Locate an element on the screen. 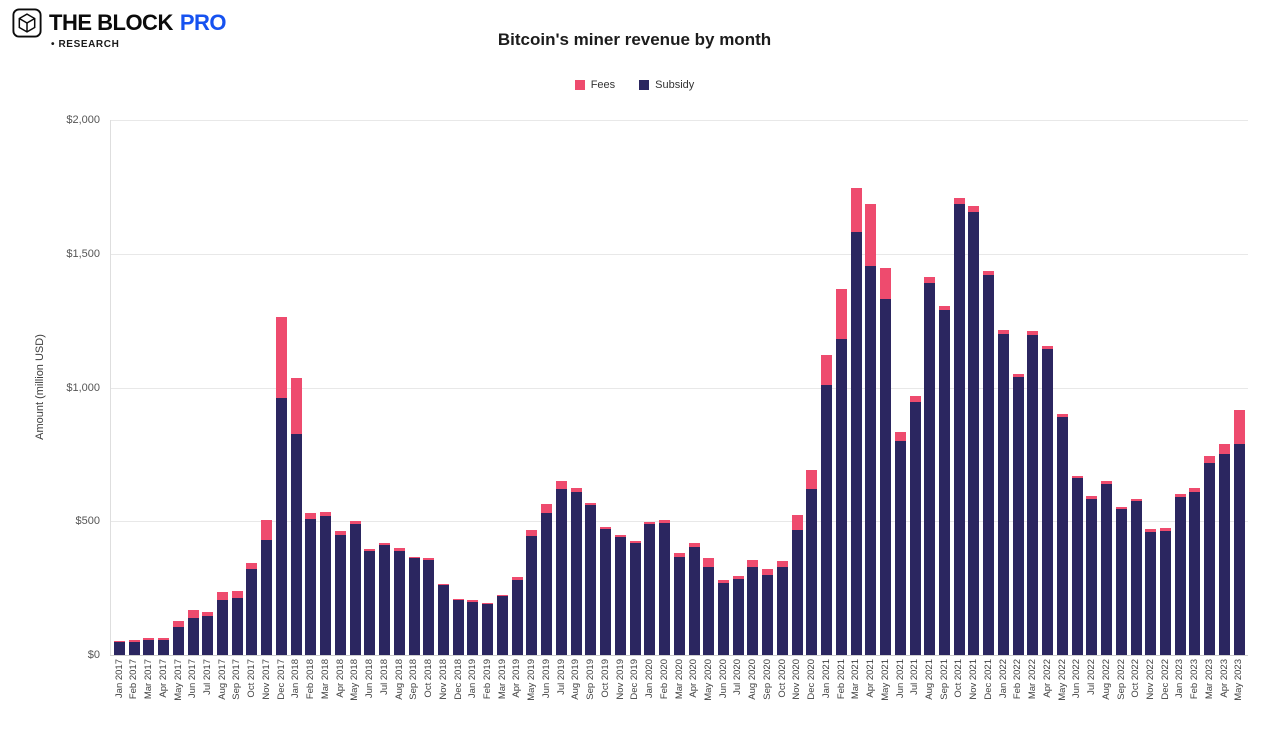  x-label-slot: Dec 2019 is located at coordinates (635, 679).